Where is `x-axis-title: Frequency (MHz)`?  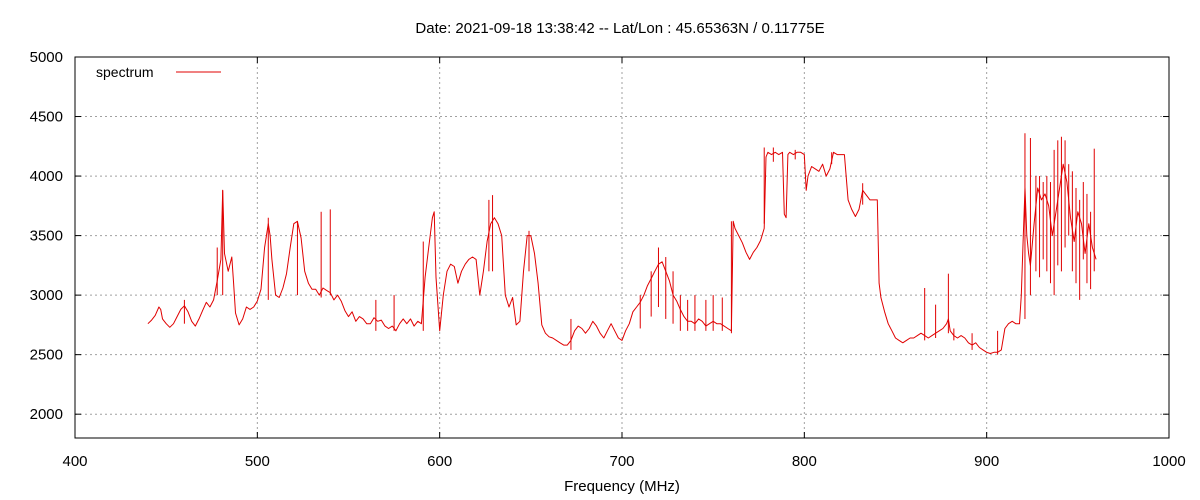 x-axis-title: Frequency (MHz) is located at coordinates (622, 486).